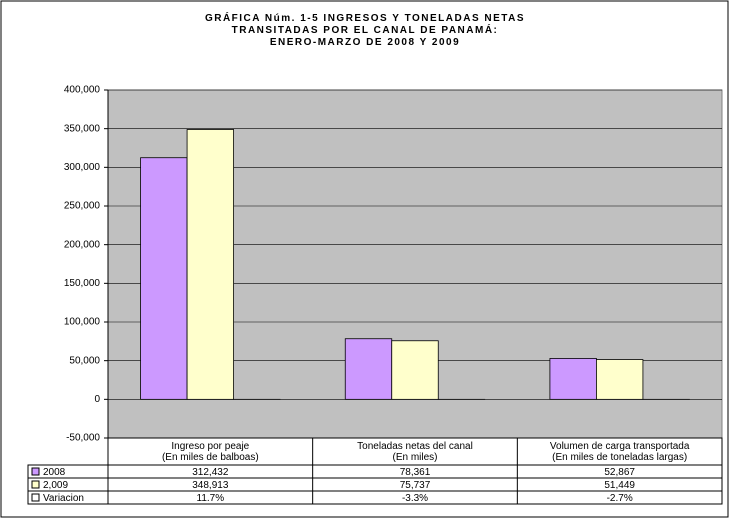  What do you see at coordinates (619, 472) in the screenshot?
I see `table-value: 52,867` at bounding box center [619, 472].